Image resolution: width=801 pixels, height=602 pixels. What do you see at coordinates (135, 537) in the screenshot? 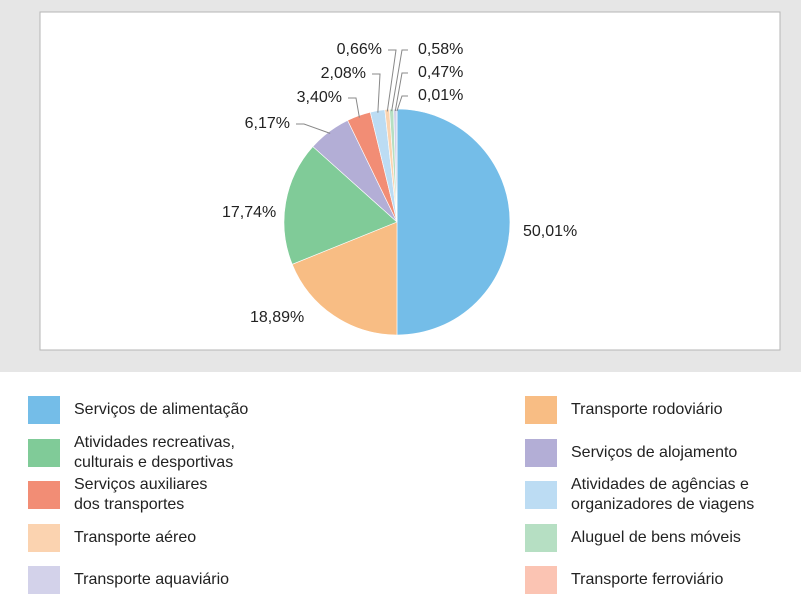
I see `legend-label: Transporte aéreo` at bounding box center [135, 537].